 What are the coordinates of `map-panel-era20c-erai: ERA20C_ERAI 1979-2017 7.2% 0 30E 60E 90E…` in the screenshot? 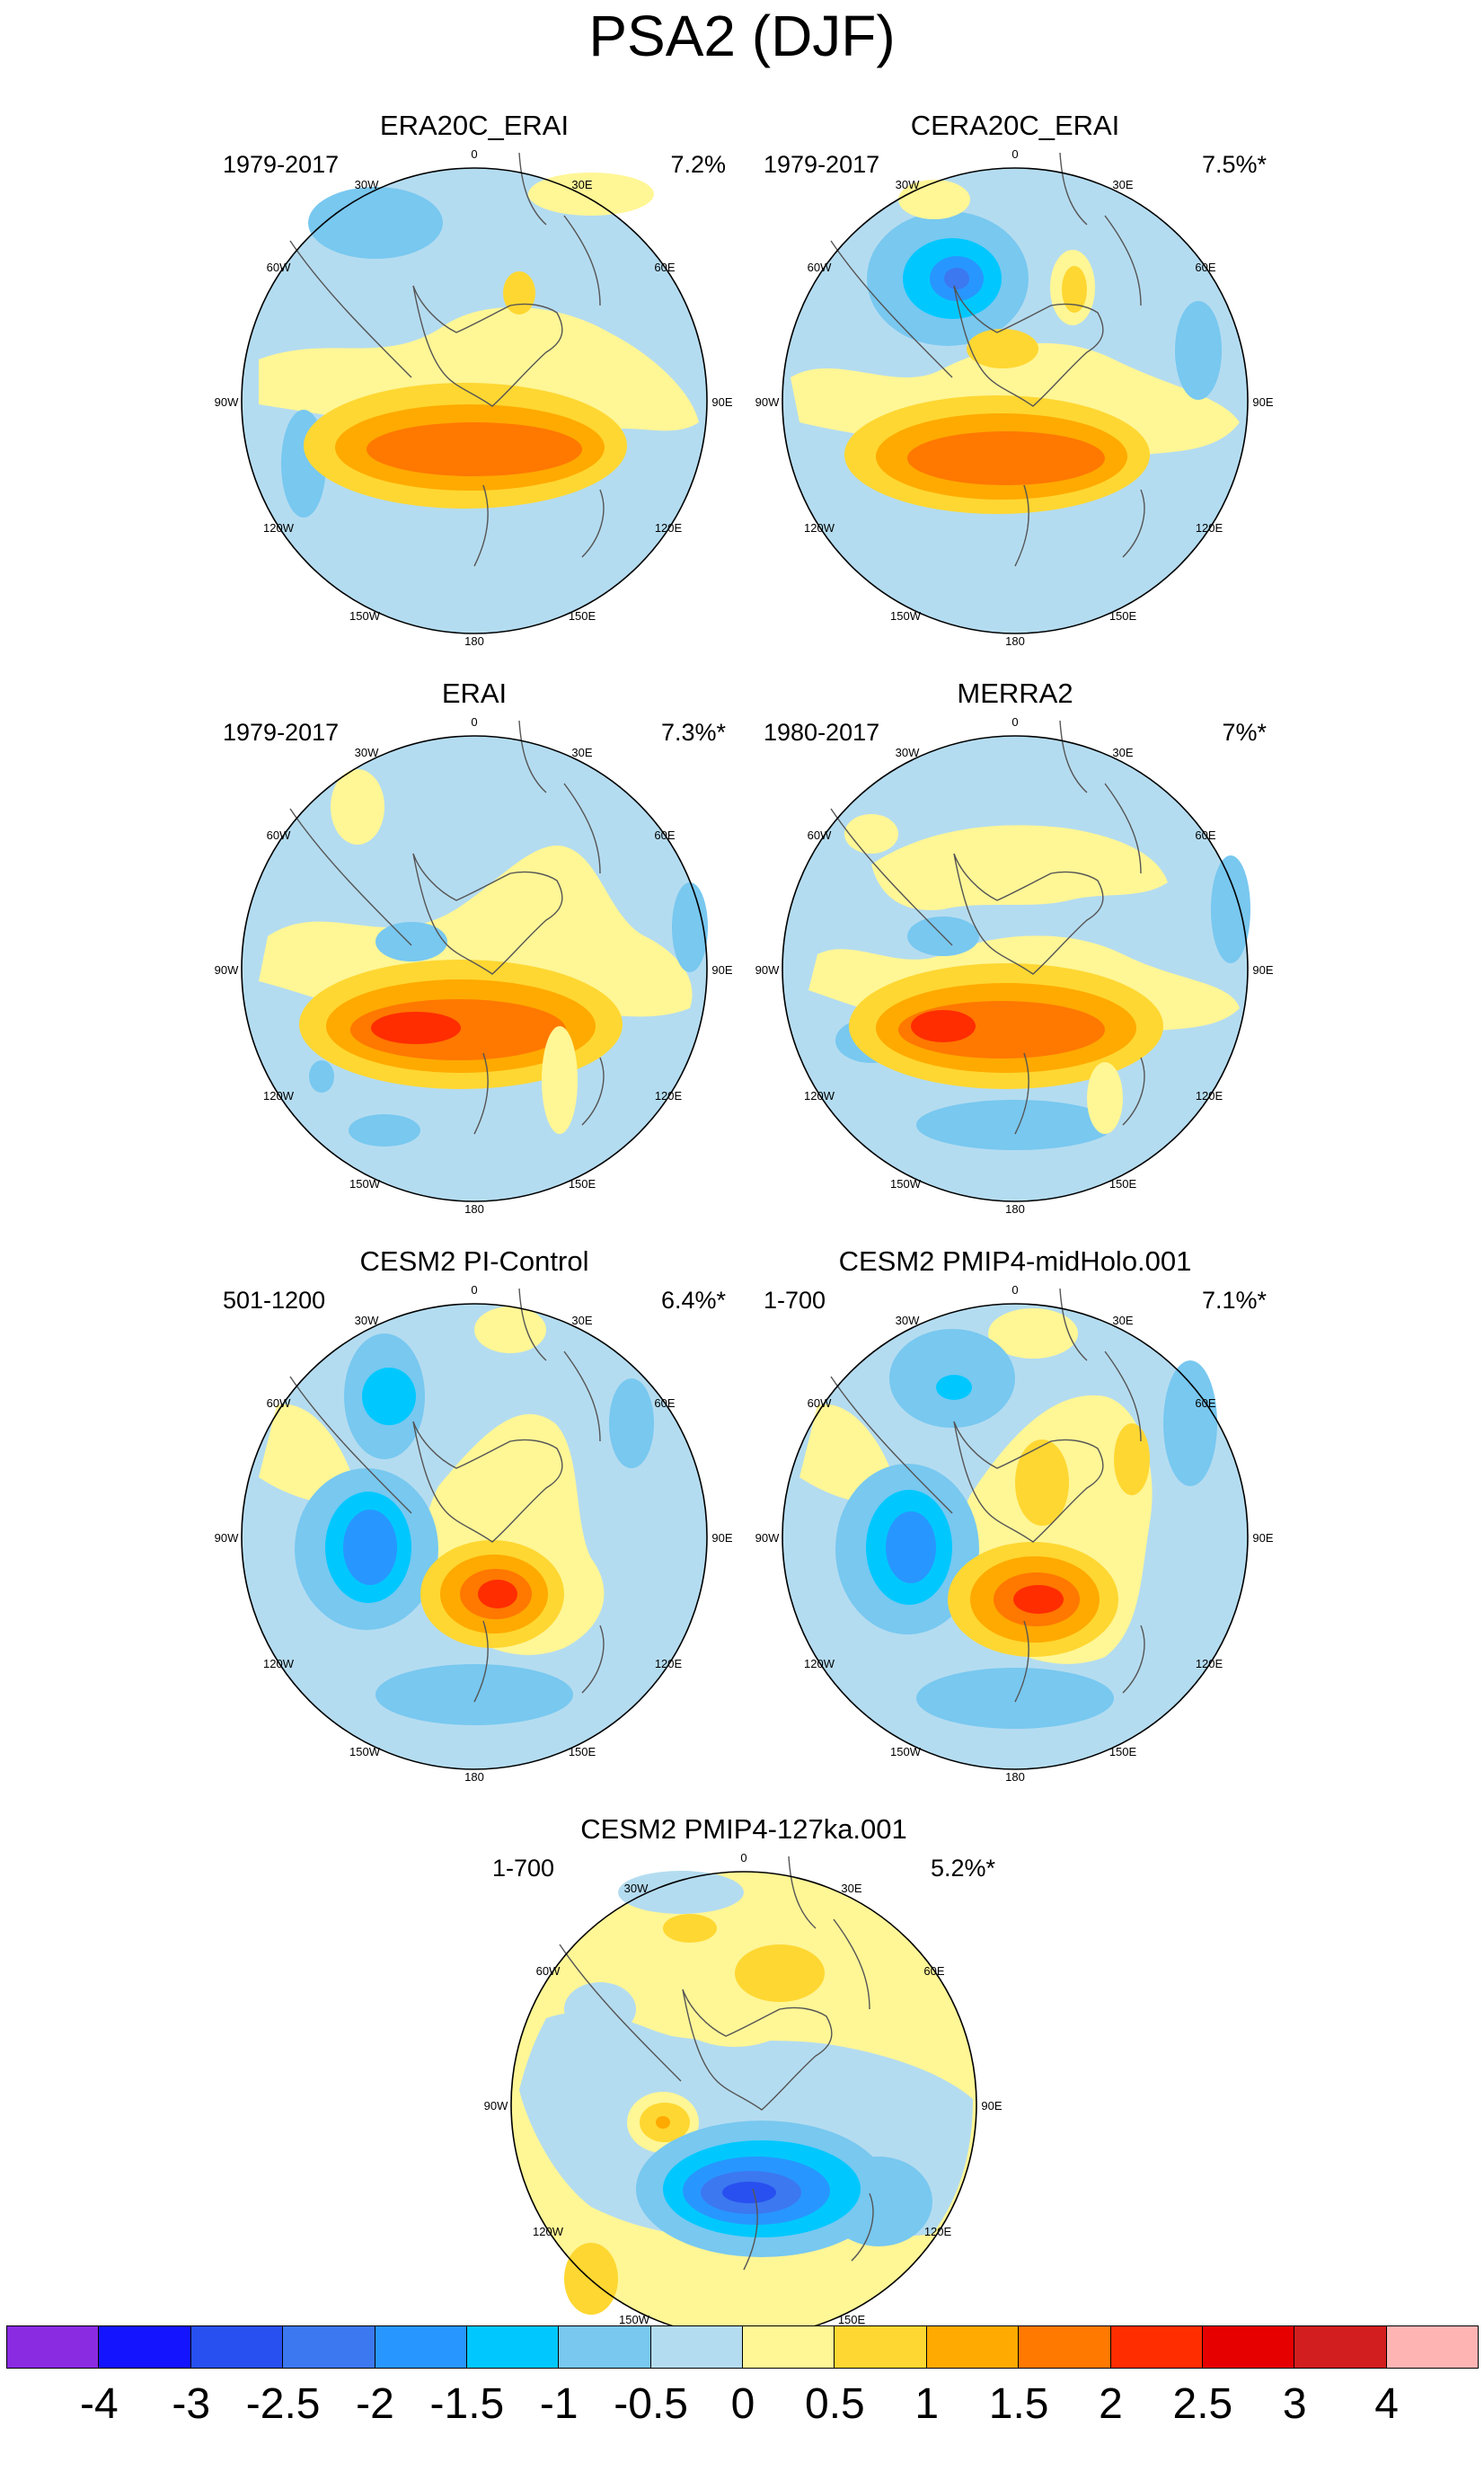 It's located at (474, 378).